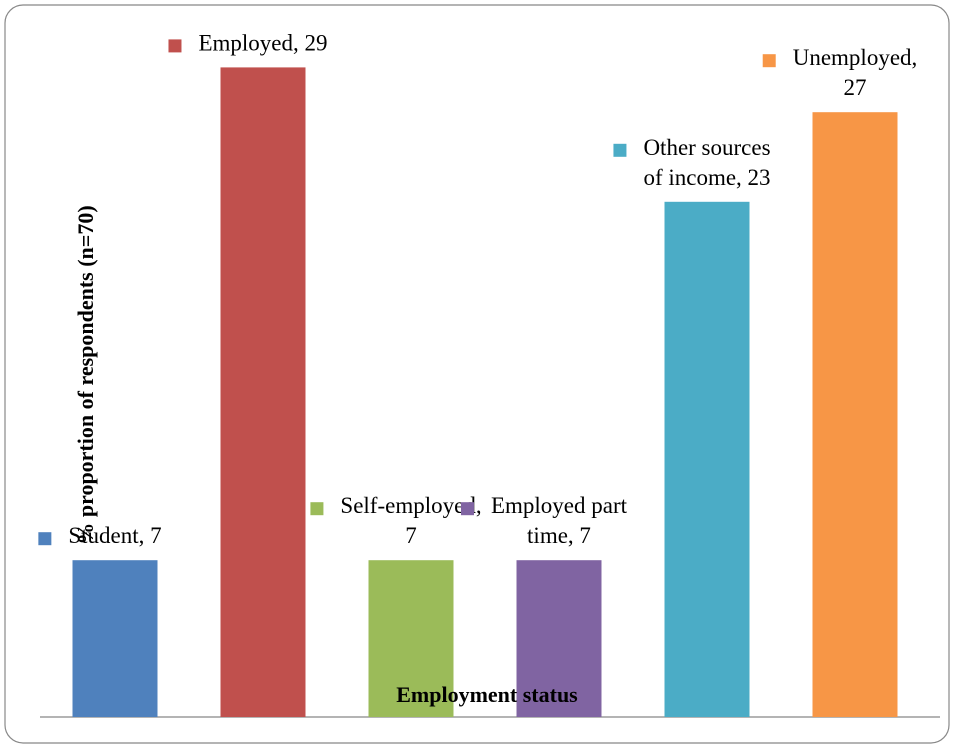 The image size is (955, 748). I want to click on data-label-line: of income, 23, so click(706, 177).